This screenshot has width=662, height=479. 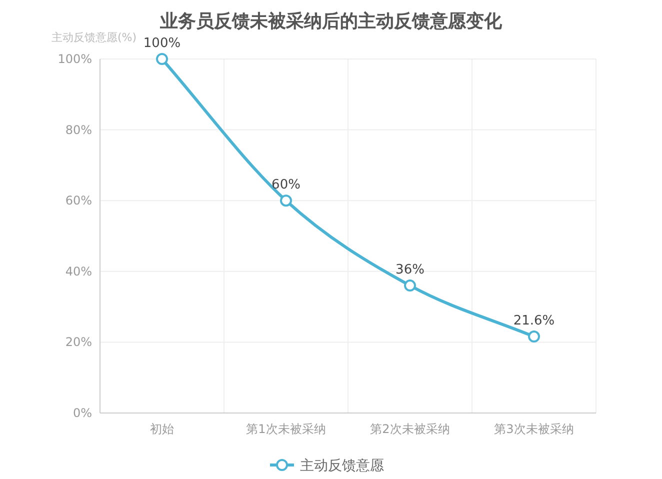 I want to click on y-tick-label: 20%, so click(x=78, y=342).